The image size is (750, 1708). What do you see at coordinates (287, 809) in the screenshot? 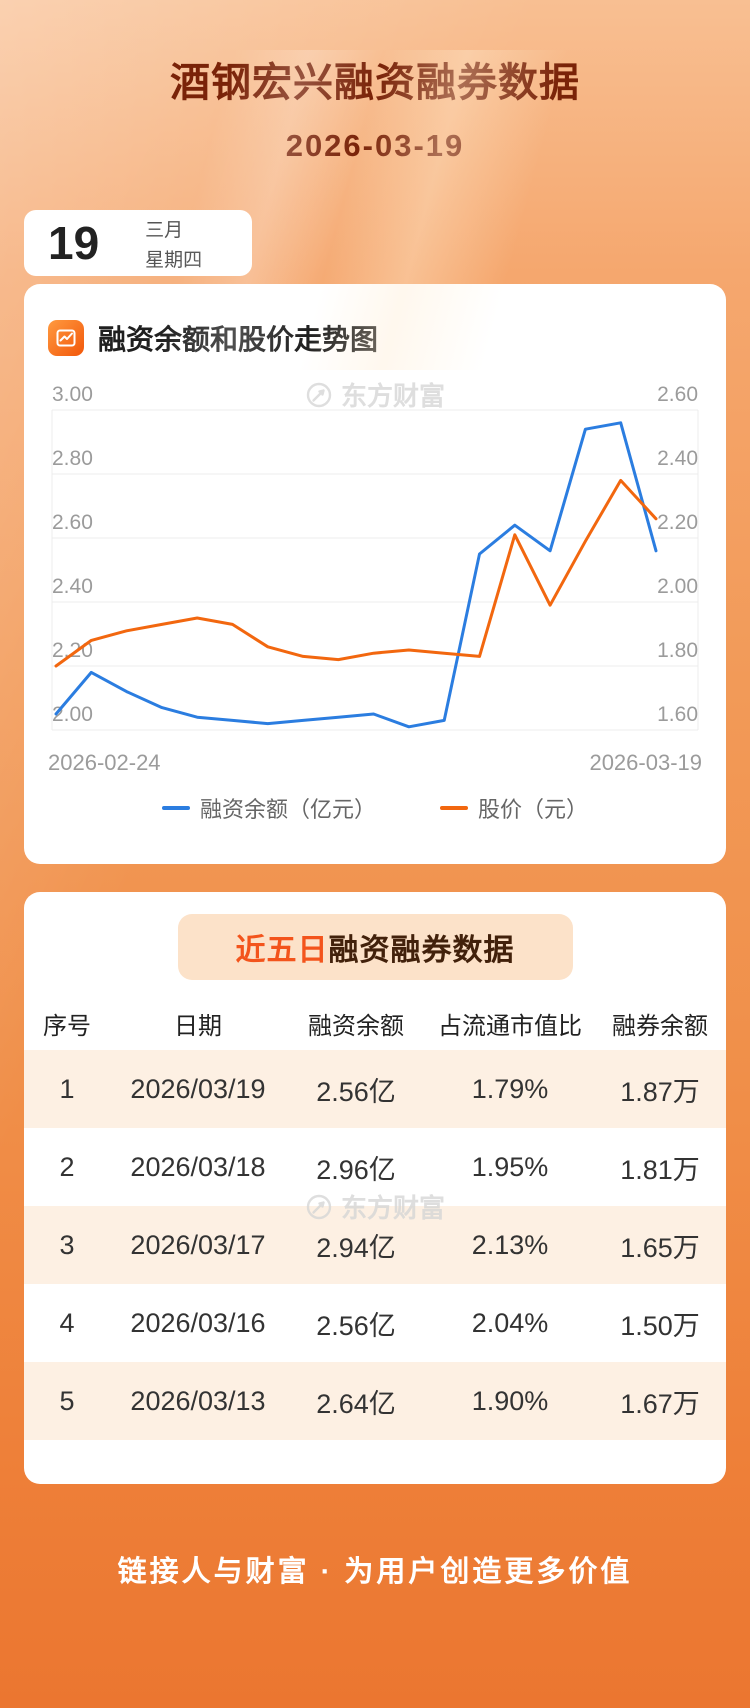
I see `legend-label: 融资余额（亿元）` at bounding box center [287, 809].